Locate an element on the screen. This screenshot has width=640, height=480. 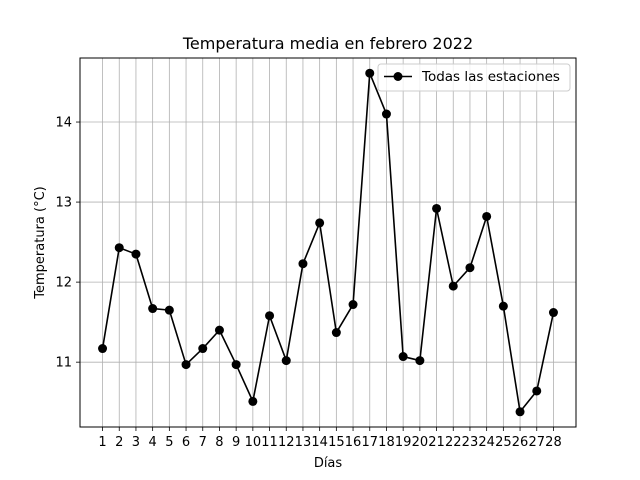
legend-label: Todas las estaciones is located at coordinates (490, 77).